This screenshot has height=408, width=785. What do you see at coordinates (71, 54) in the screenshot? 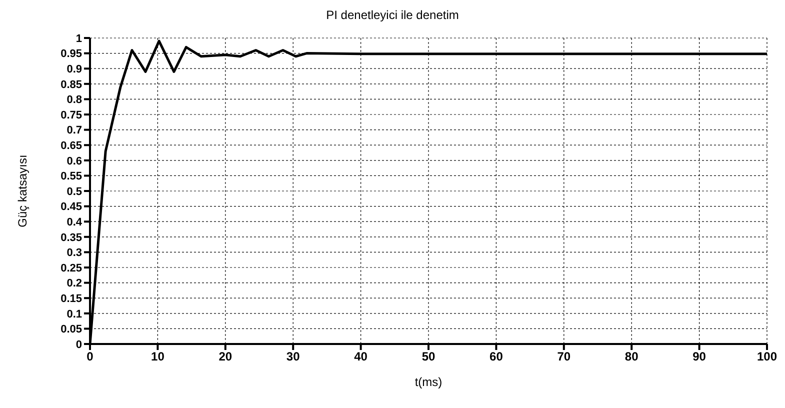
I see `y-tick-label: 0.95` at bounding box center [71, 54].